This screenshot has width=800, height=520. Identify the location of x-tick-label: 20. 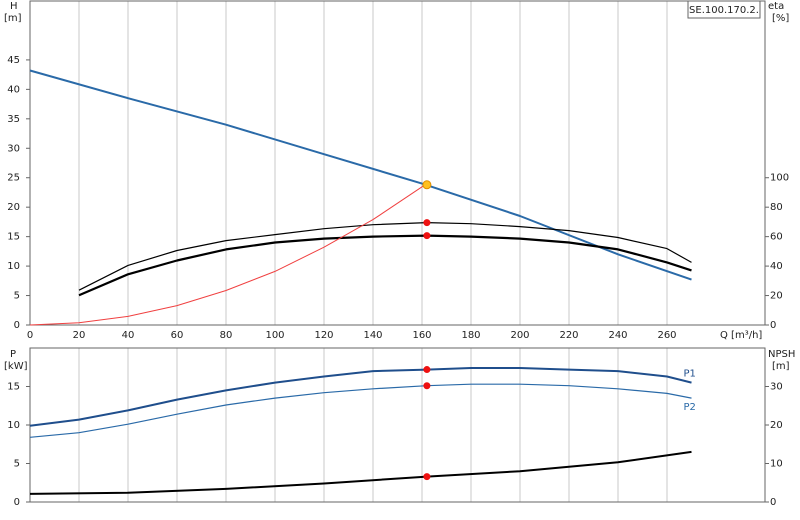
(79, 335).